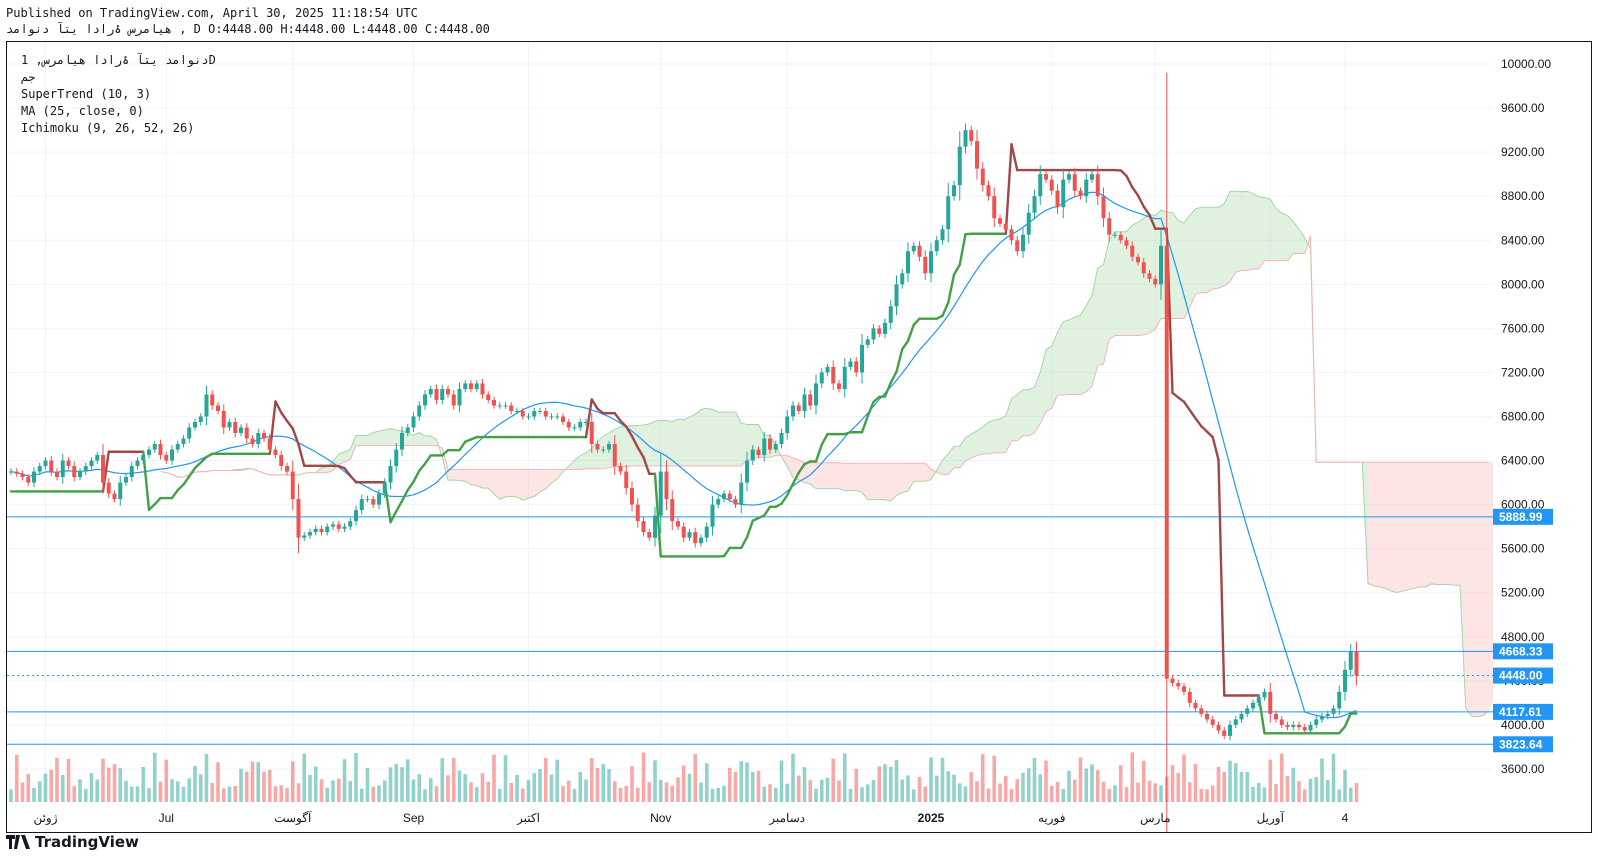 The height and width of the screenshot is (858, 1598). Describe the element at coordinates (293, 817) in the screenshot. I see `x-tick-label: آگوست` at that location.